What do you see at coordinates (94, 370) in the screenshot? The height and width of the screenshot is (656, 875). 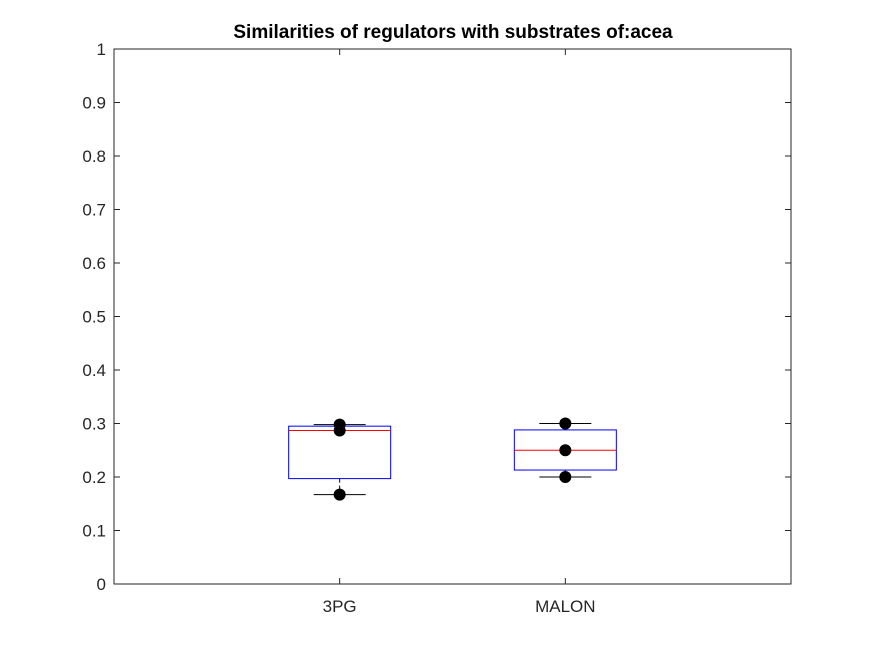 I see `y-tick-label: 0.4` at bounding box center [94, 370].